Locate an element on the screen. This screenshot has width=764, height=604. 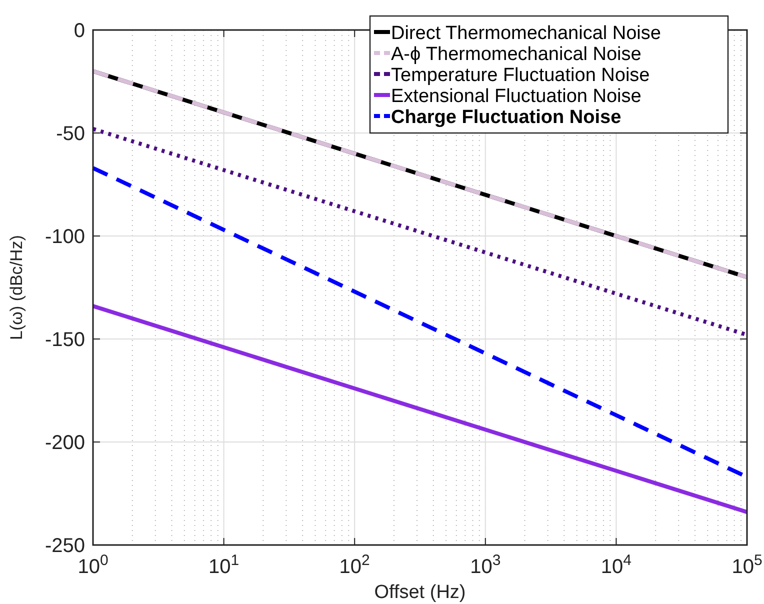
x-tick-label: 10$^{1}$ is located at coordinates (224, 565).